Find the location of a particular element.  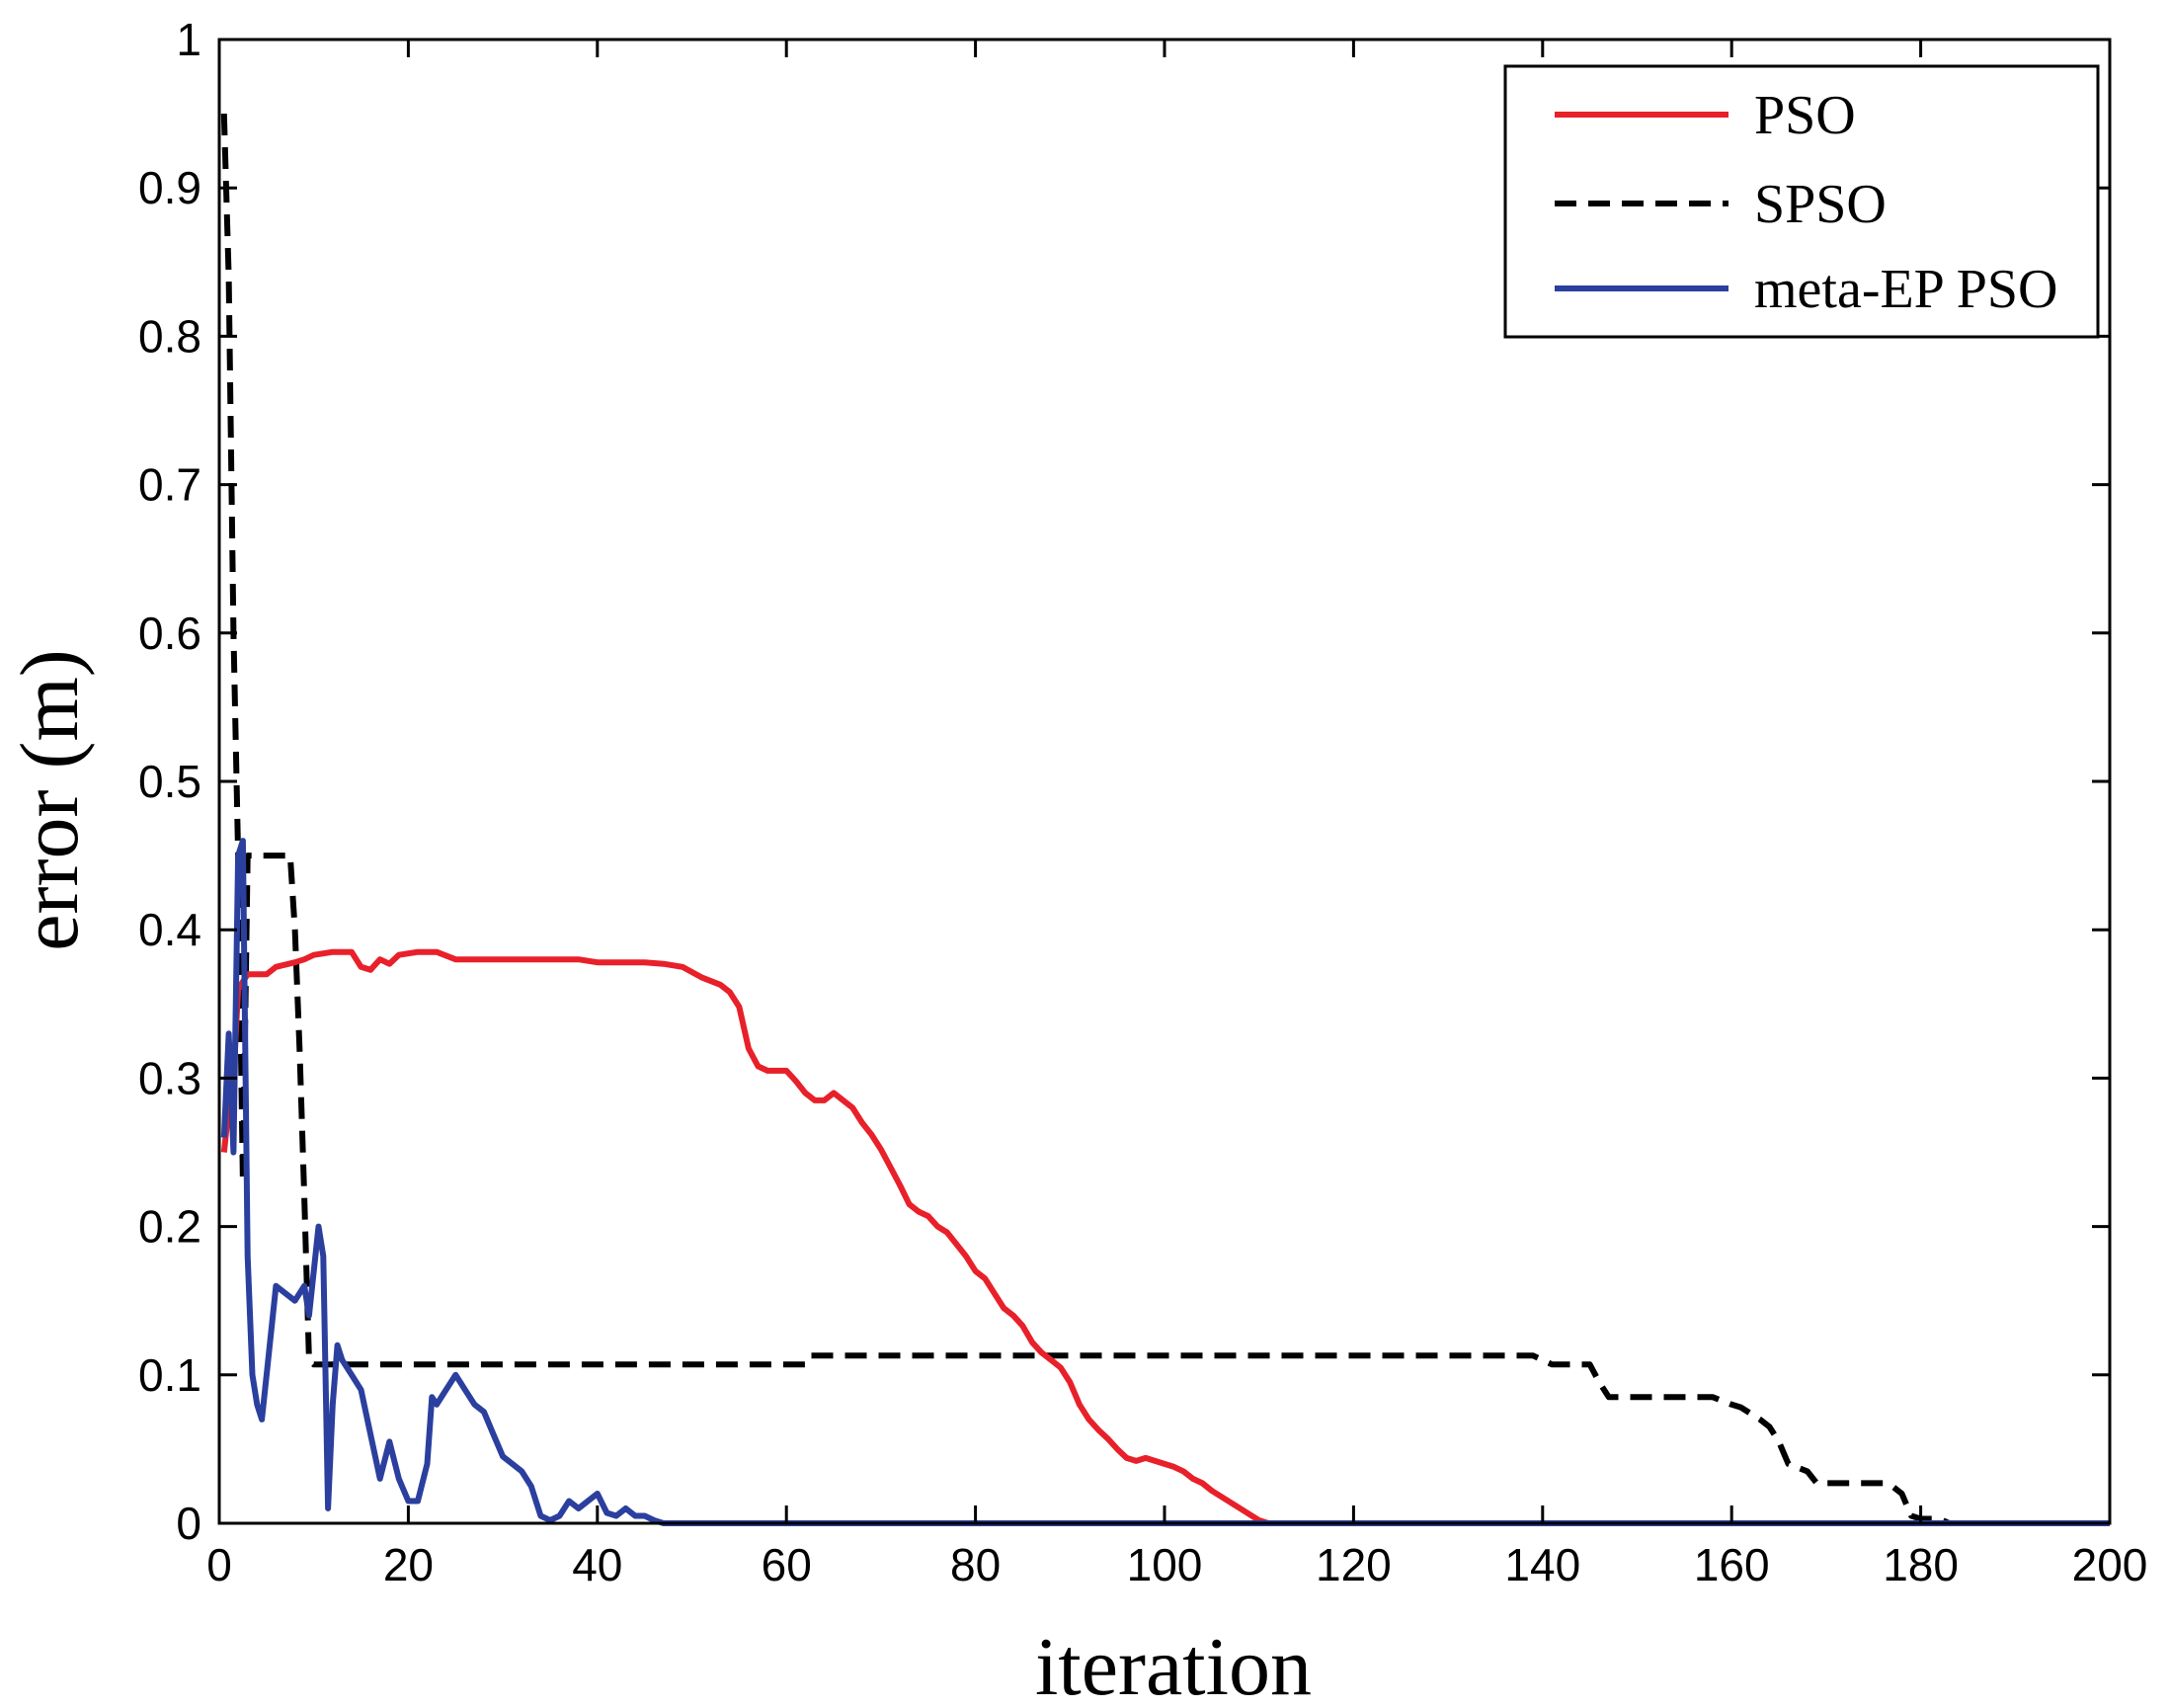

y-tick-label: 0.1 is located at coordinates (169, 1375).